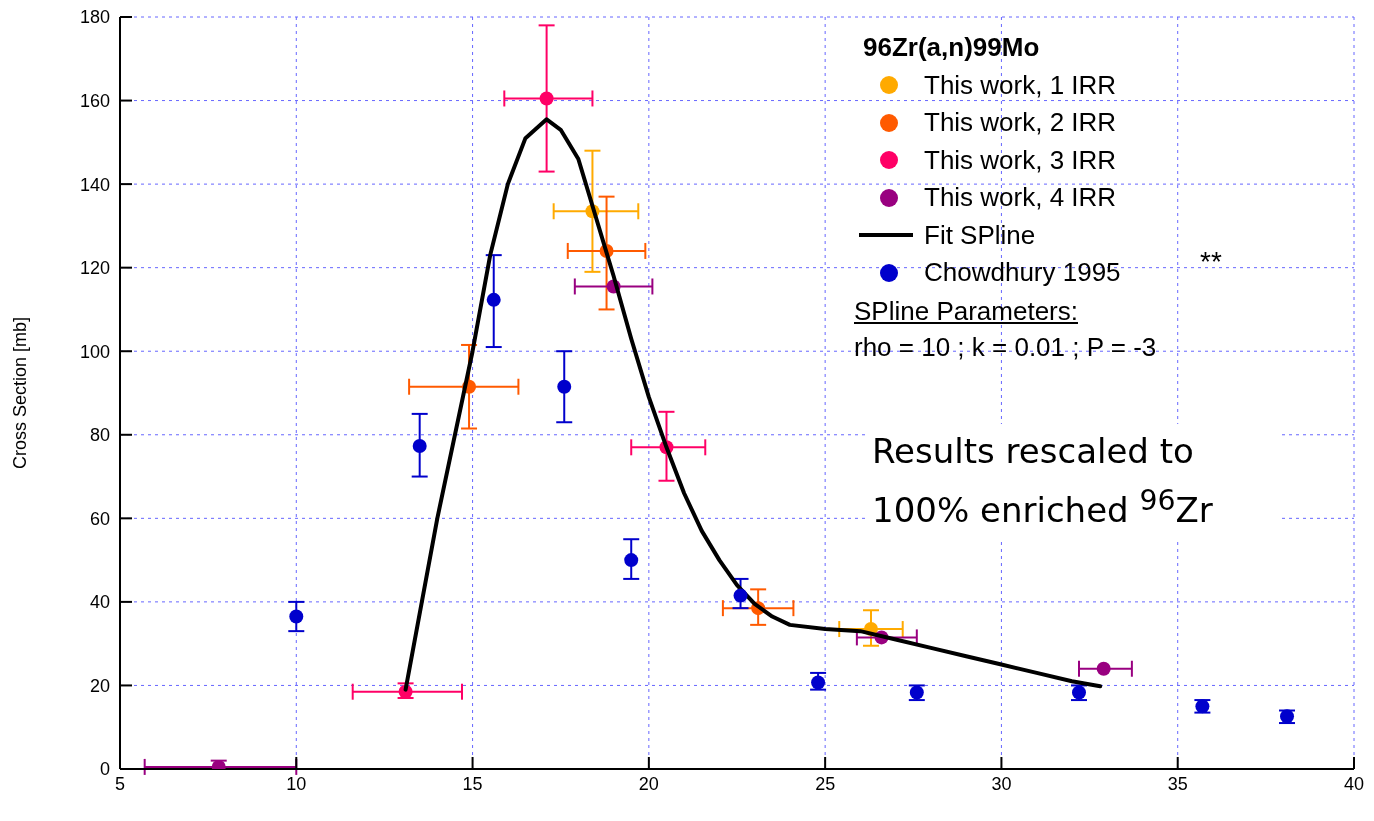 The height and width of the screenshot is (821, 1374). I want to click on x-tick-label: 25, so click(825, 783).